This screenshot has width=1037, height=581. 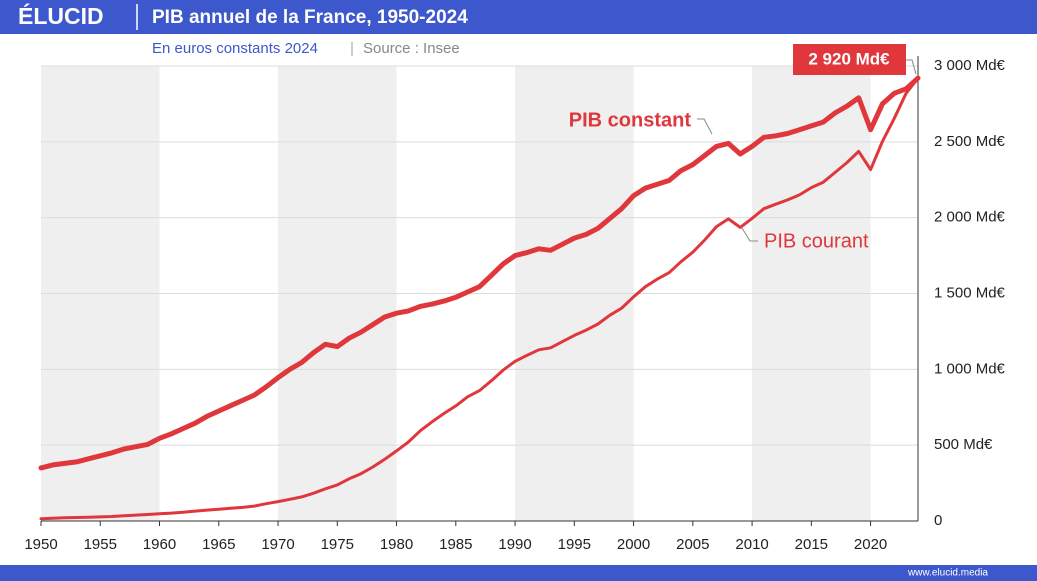 What do you see at coordinates (751, 544) in the screenshot?
I see `x-tick-label: 2010` at bounding box center [751, 544].